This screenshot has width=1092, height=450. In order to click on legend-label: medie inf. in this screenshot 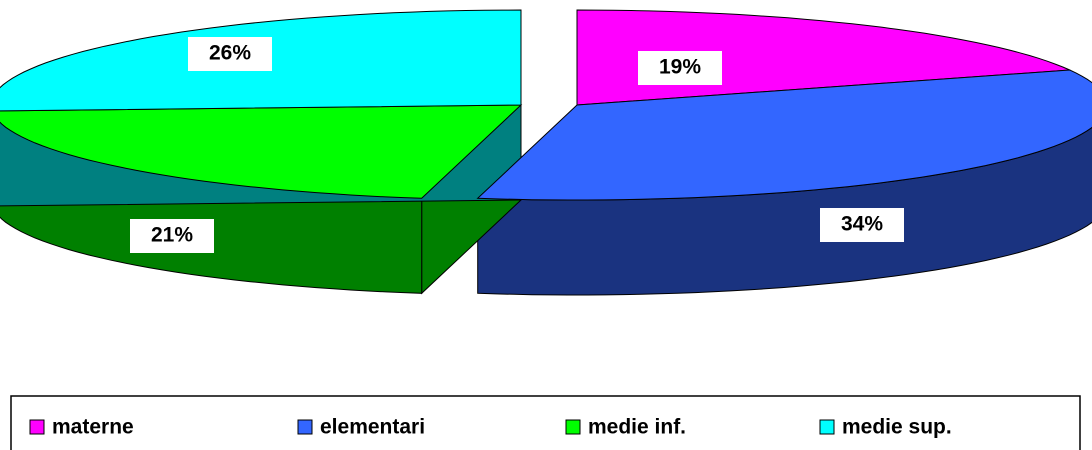, I will do `click(637, 427)`.